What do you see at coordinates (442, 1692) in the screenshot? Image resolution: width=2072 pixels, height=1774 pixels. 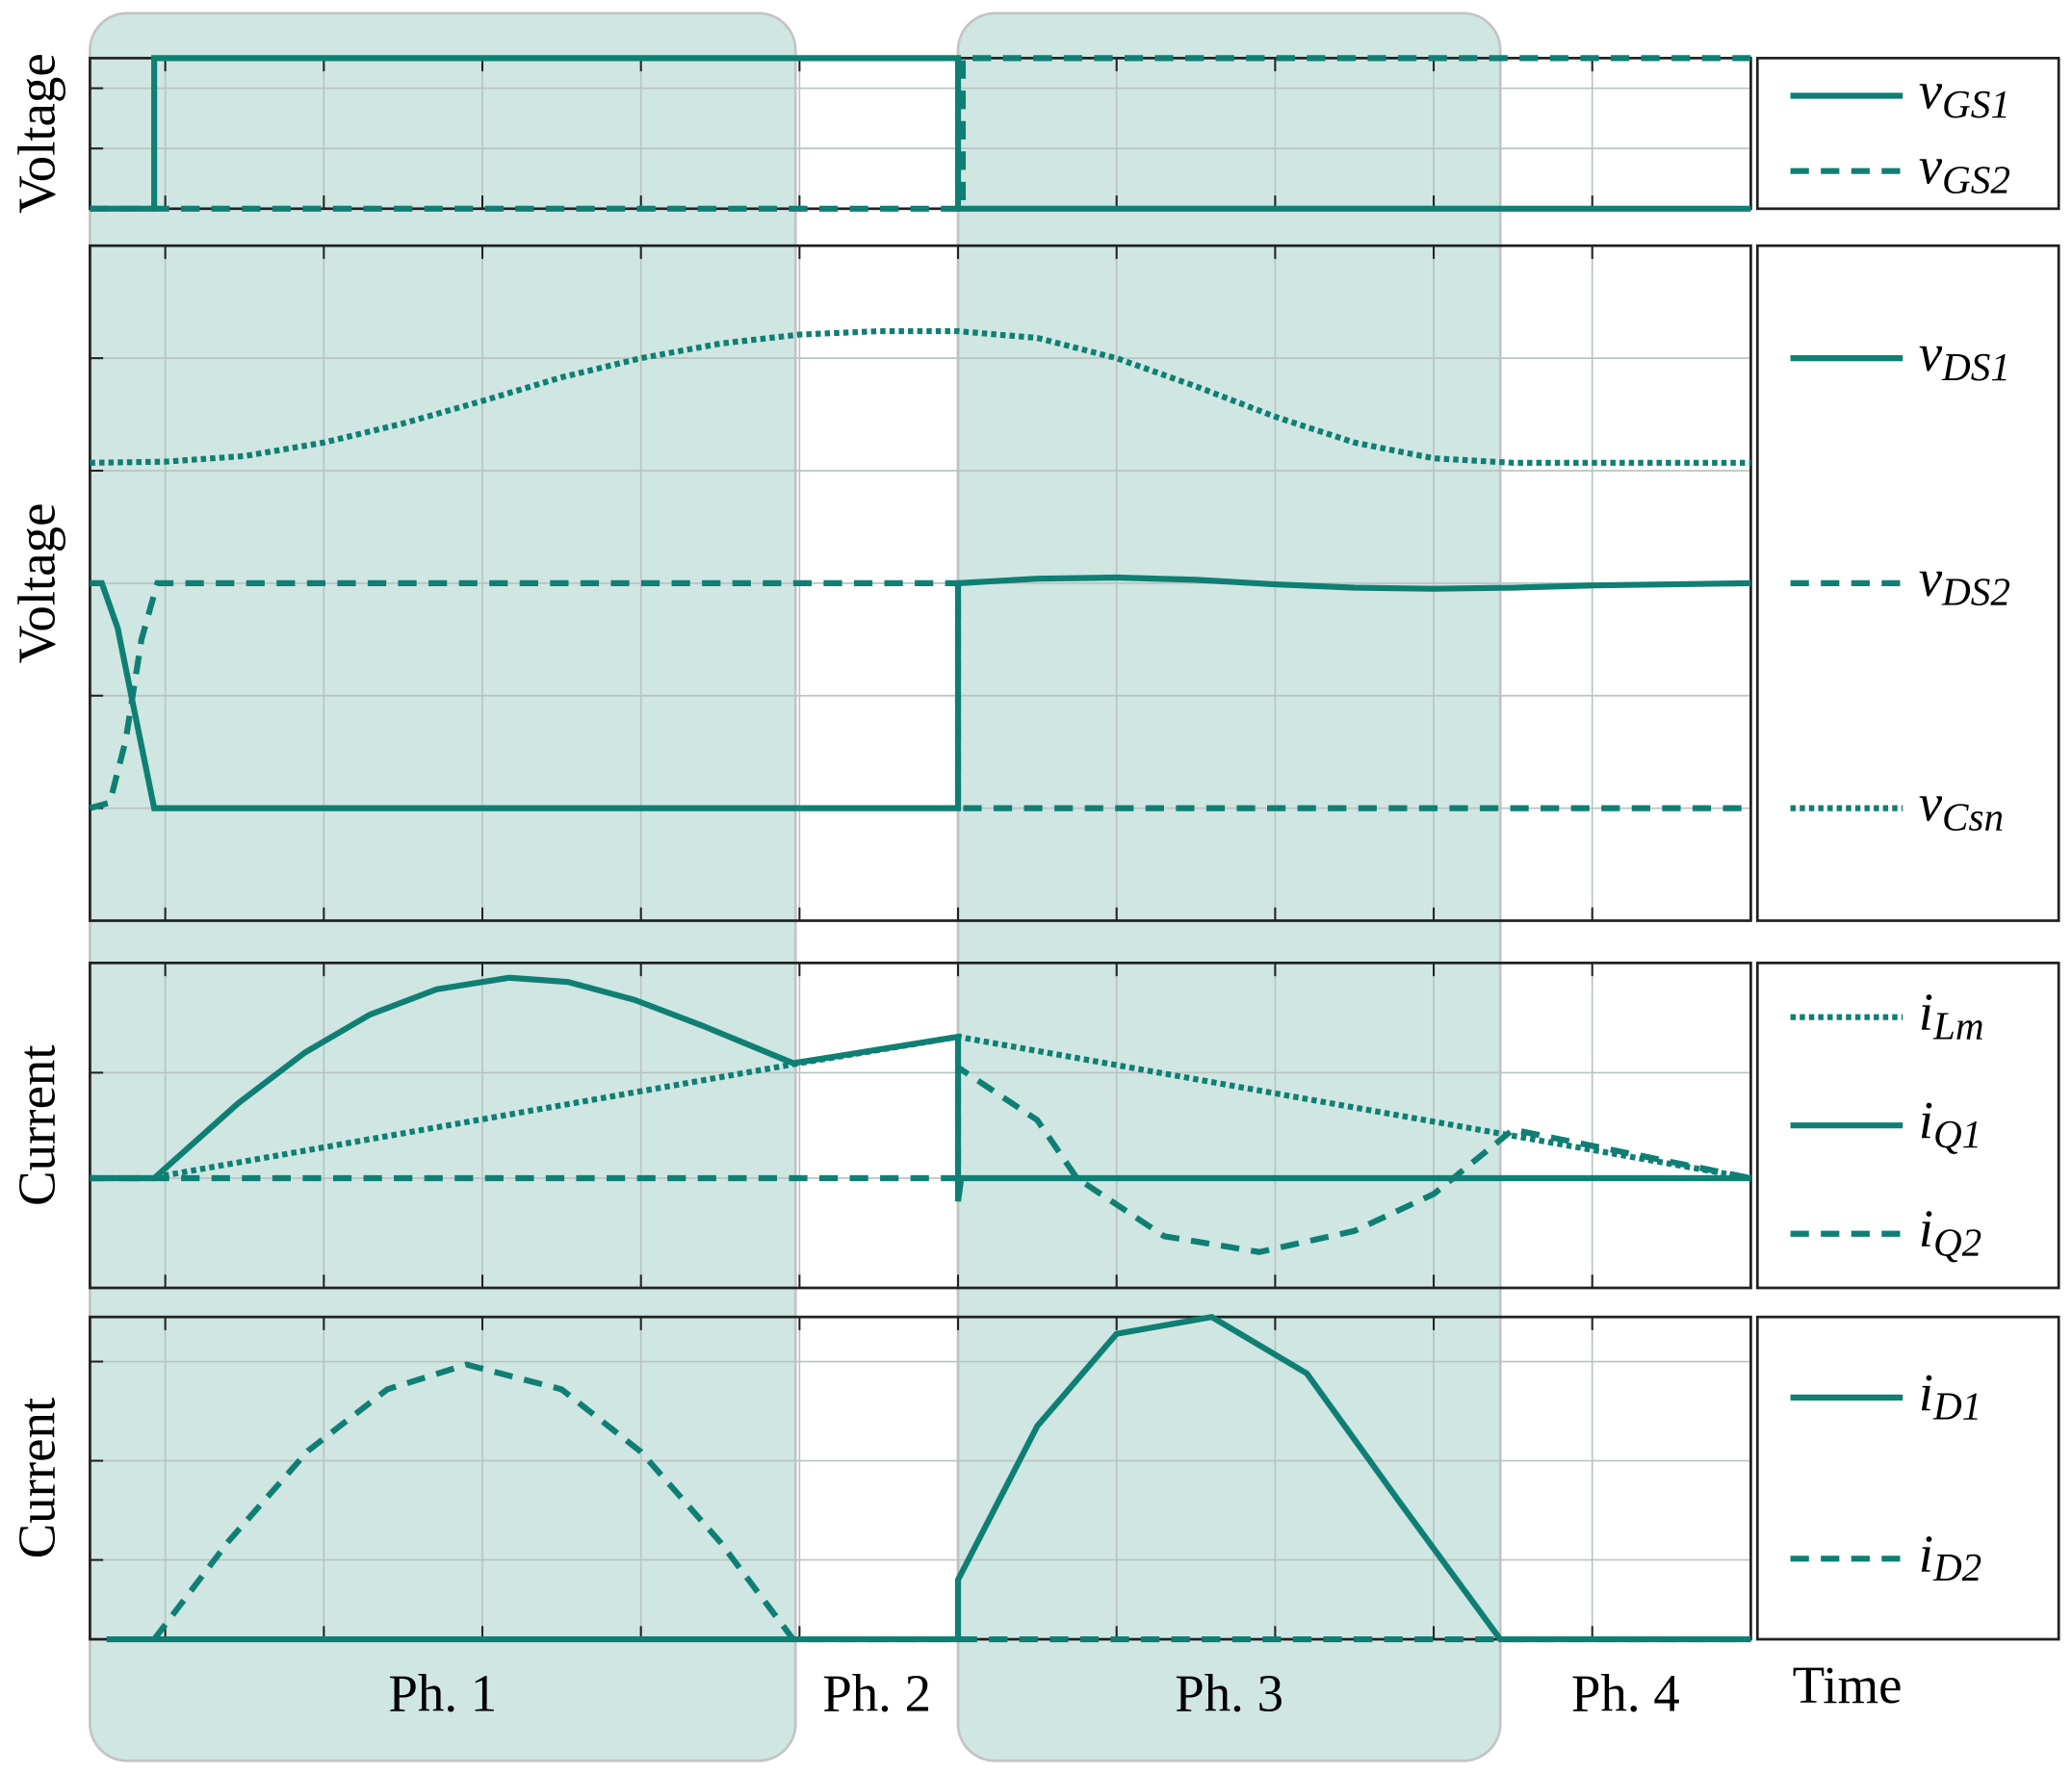 I see `phase-label: Ph. 1` at bounding box center [442, 1692].